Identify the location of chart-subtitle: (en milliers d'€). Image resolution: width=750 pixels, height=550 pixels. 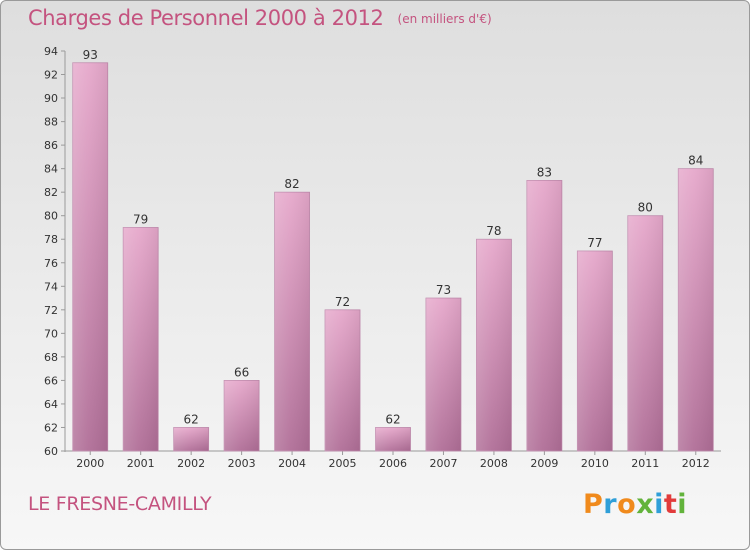
(444, 19).